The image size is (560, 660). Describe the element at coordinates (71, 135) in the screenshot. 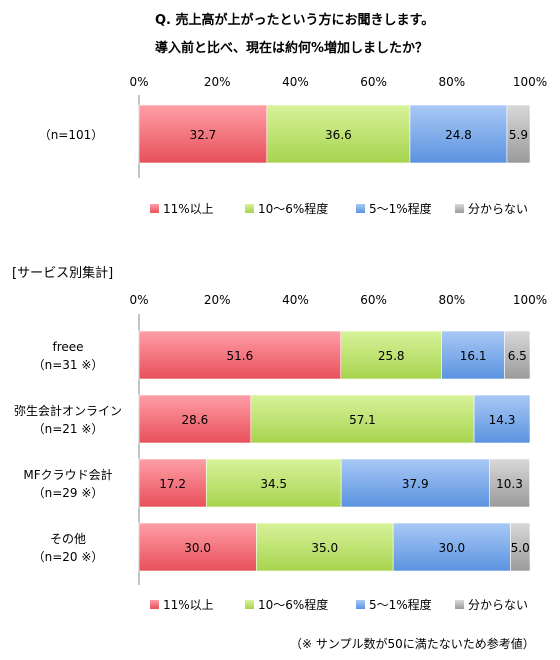

I see `category-label: （n=101）` at that location.